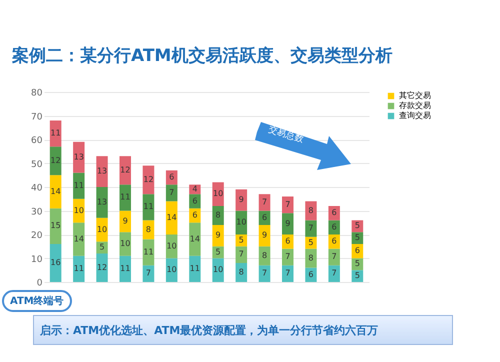 This screenshot has width=500, height=362. What do you see at coordinates (415, 95) in the screenshot?
I see `legend-label: 其它交易` at bounding box center [415, 95].